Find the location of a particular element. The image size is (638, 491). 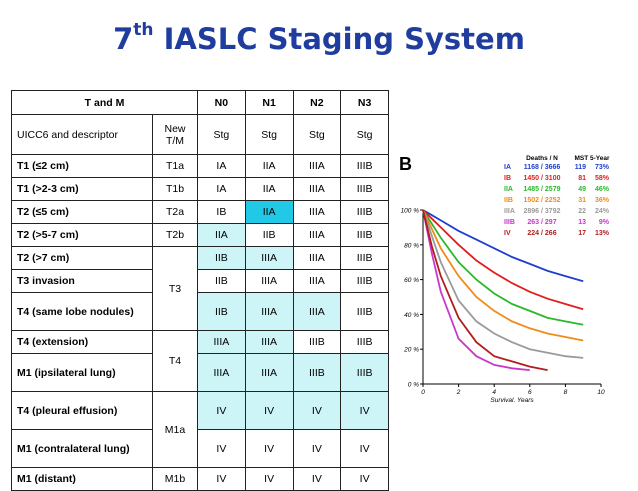

row-descriptor: T2 (≤5 cm) is located at coordinates (82, 212).